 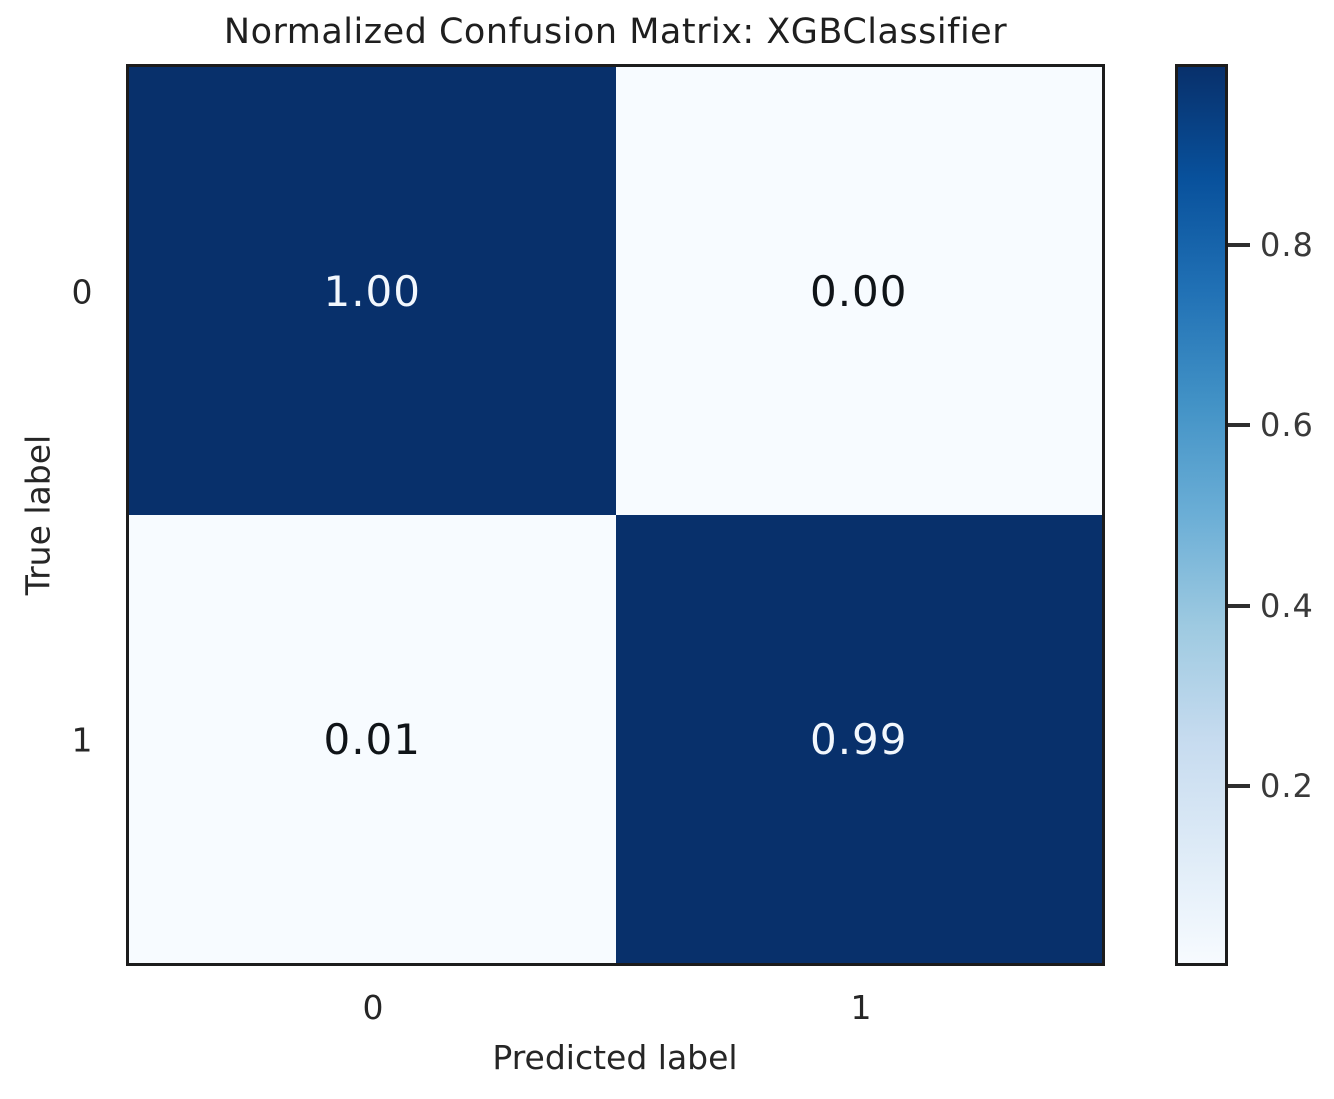 I want to click on y-tick-label-0: 0, so click(x=82, y=292).